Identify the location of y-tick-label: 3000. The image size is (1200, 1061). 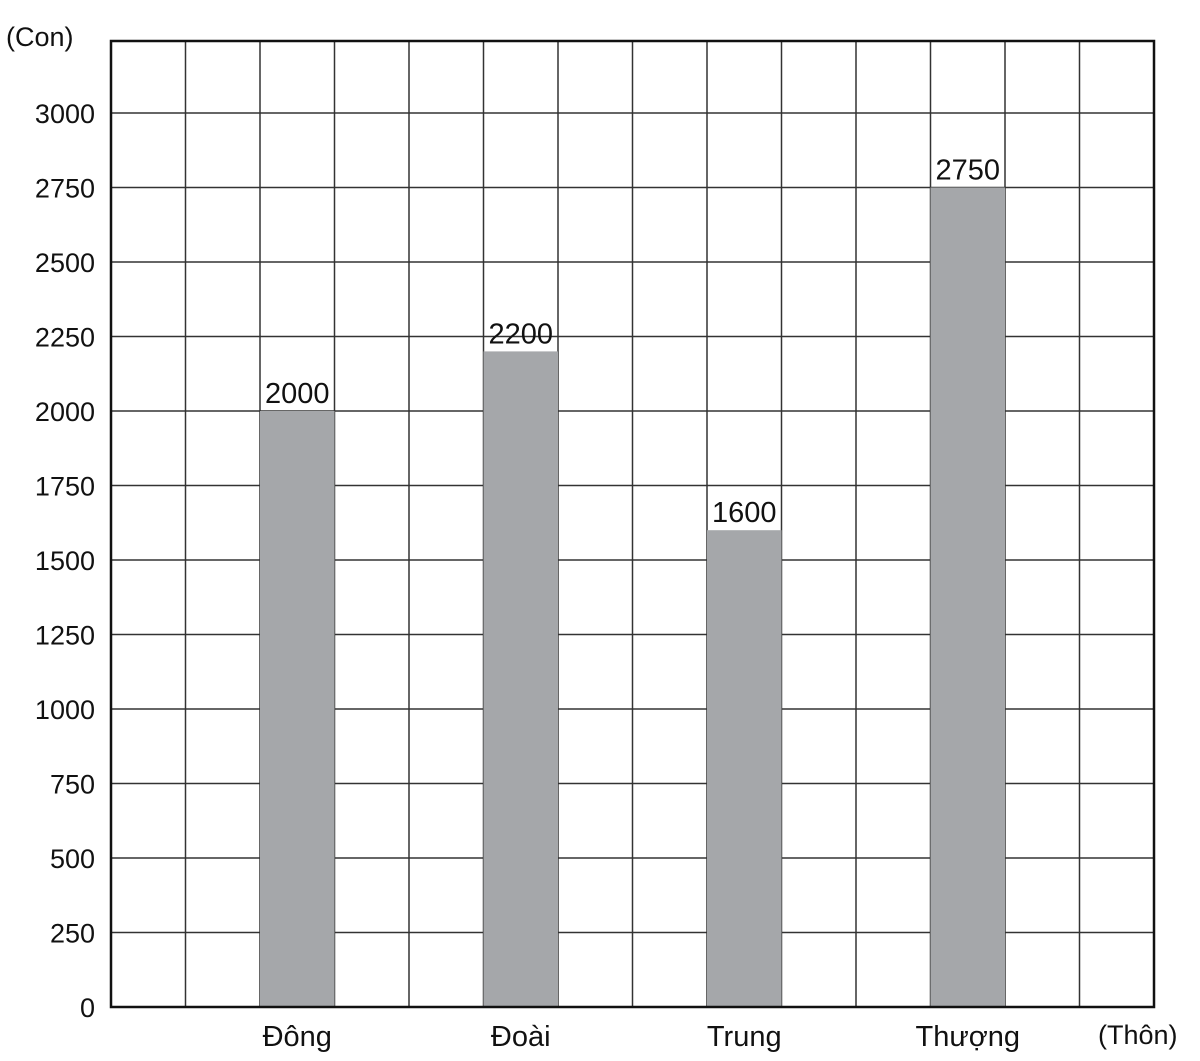
(65, 114).